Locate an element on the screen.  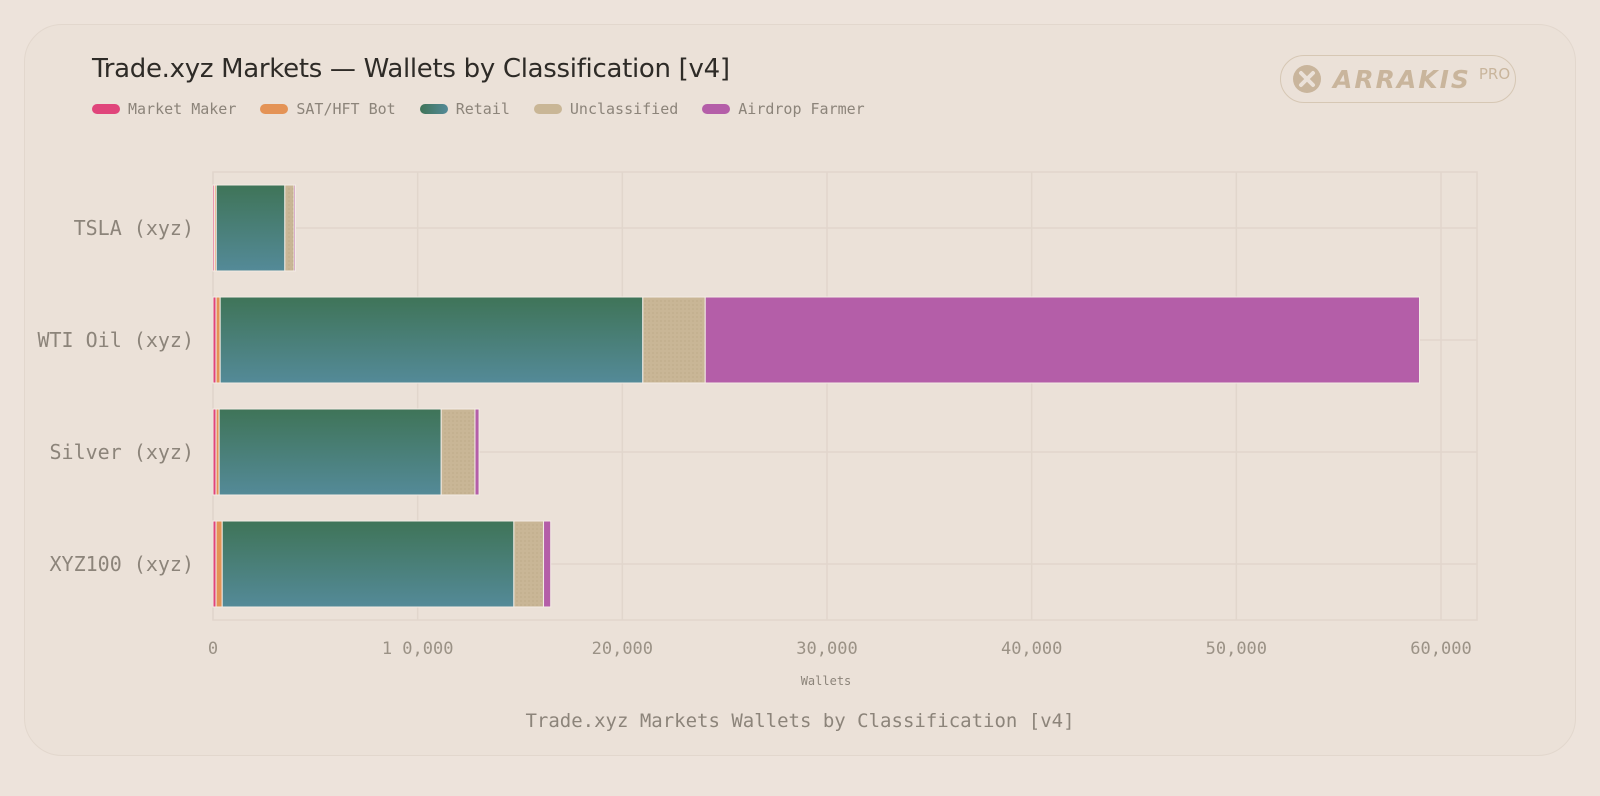
legend-item-retail: Retail is located at coordinates (464, 109).